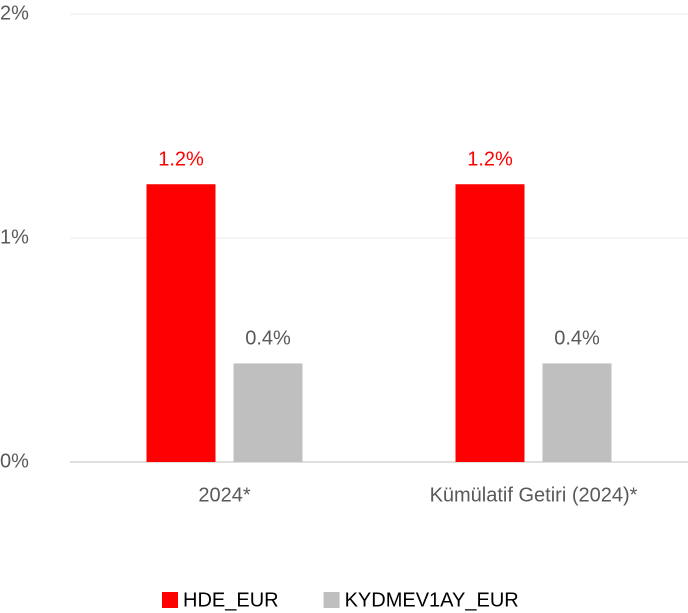  Describe the element at coordinates (14, 13) in the screenshot. I see `y-tick-label: 2%` at that location.